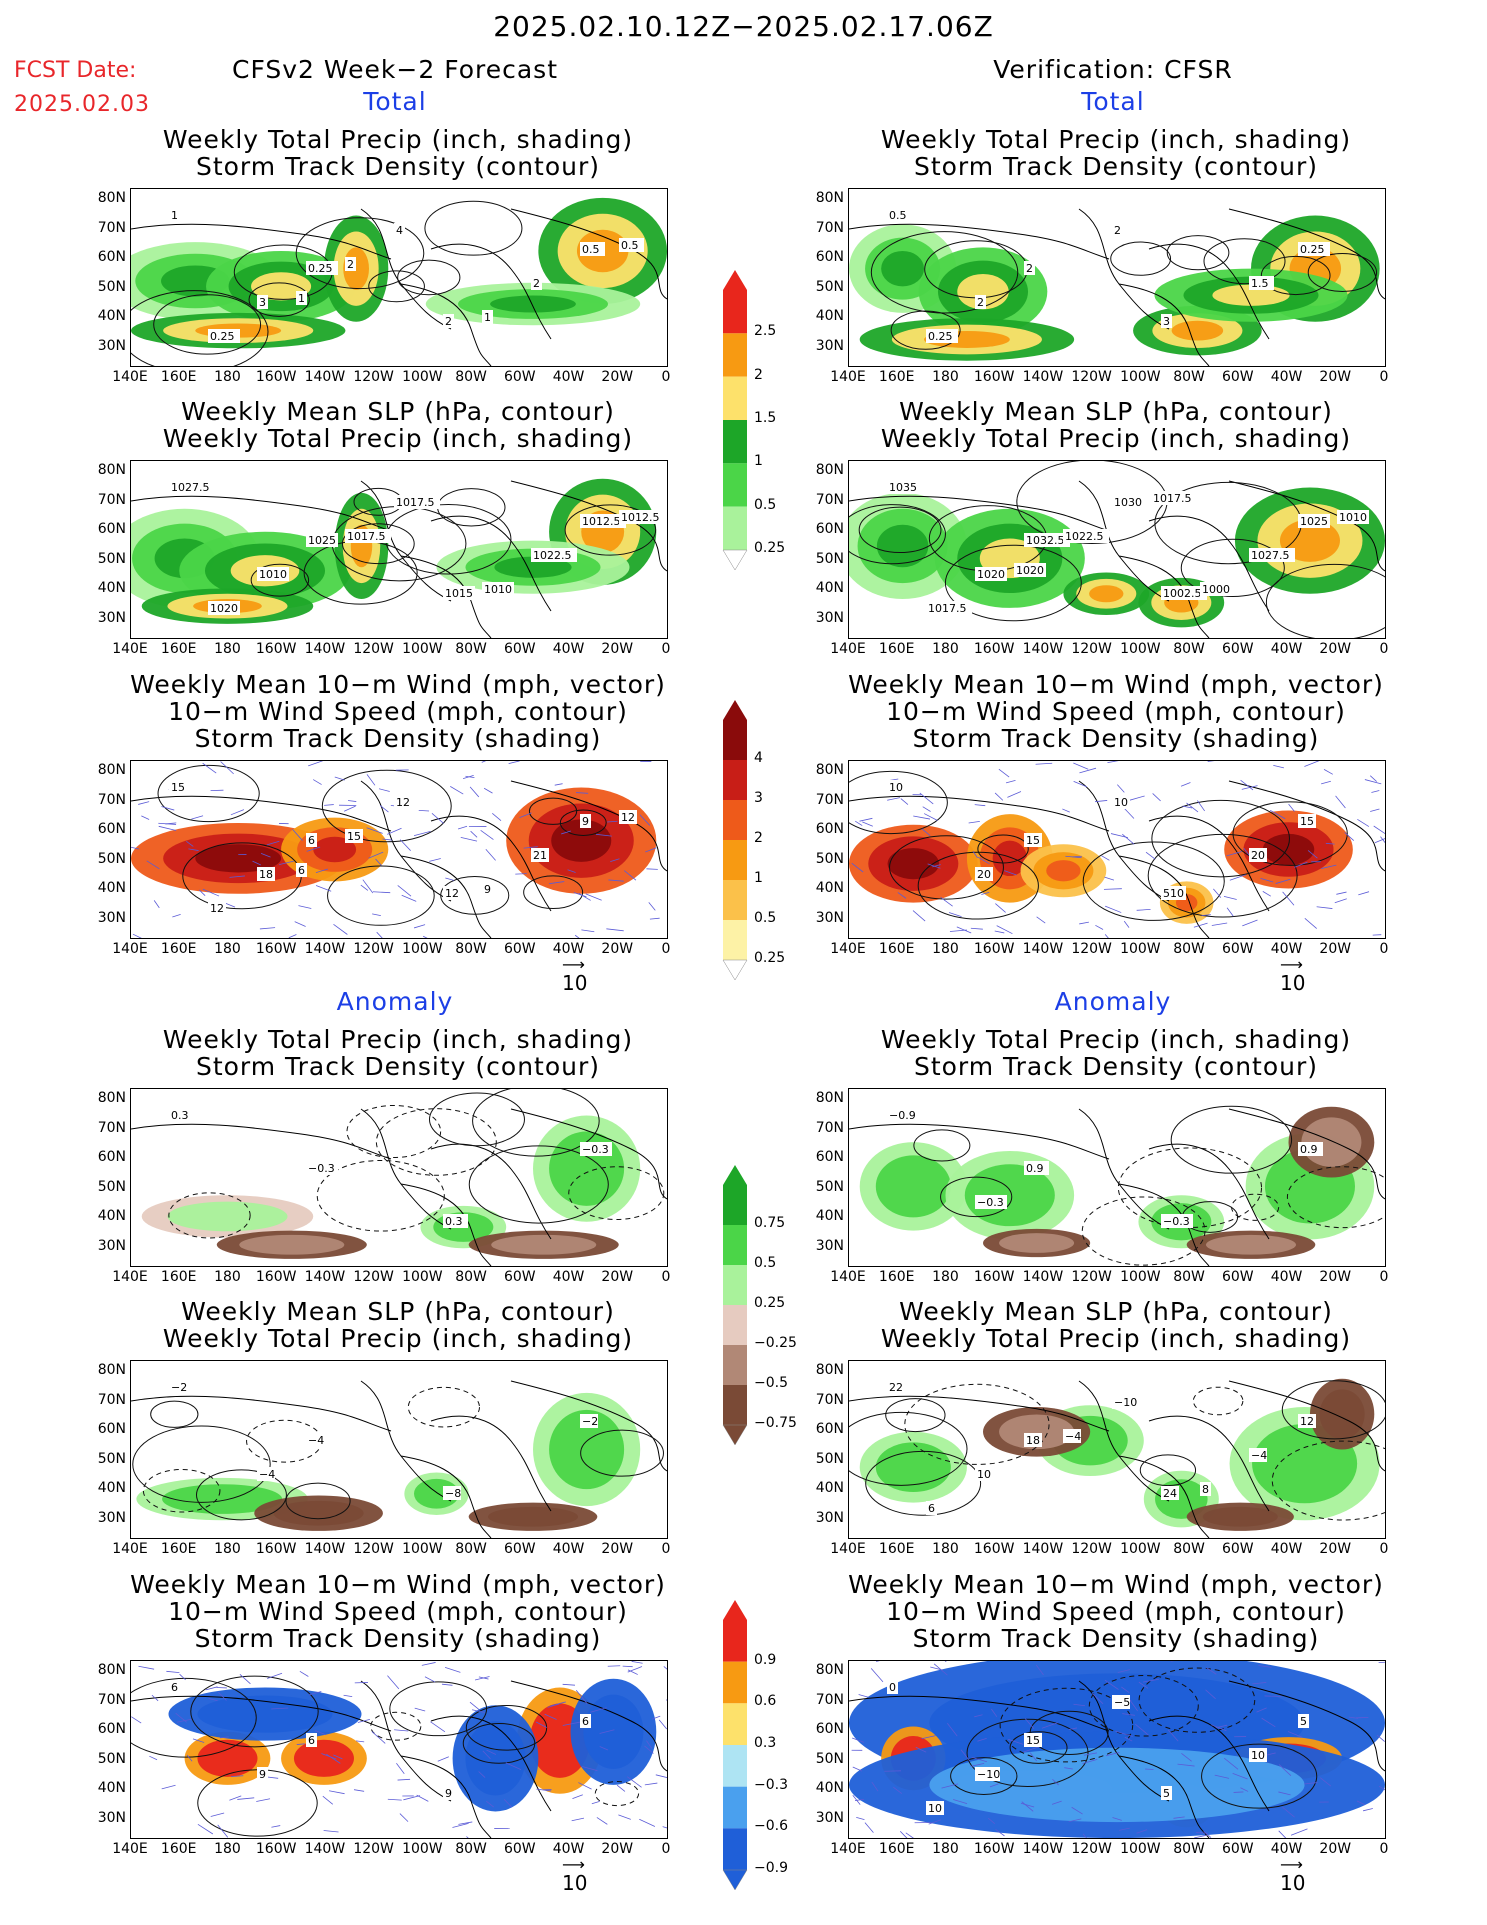 Image resolution: width=1487 pixels, height=1925 pixels. What do you see at coordinates (991, 574) in the screenshot?
I see `ob-slp-contour-label: 1020` at bounding box center [991, 574].